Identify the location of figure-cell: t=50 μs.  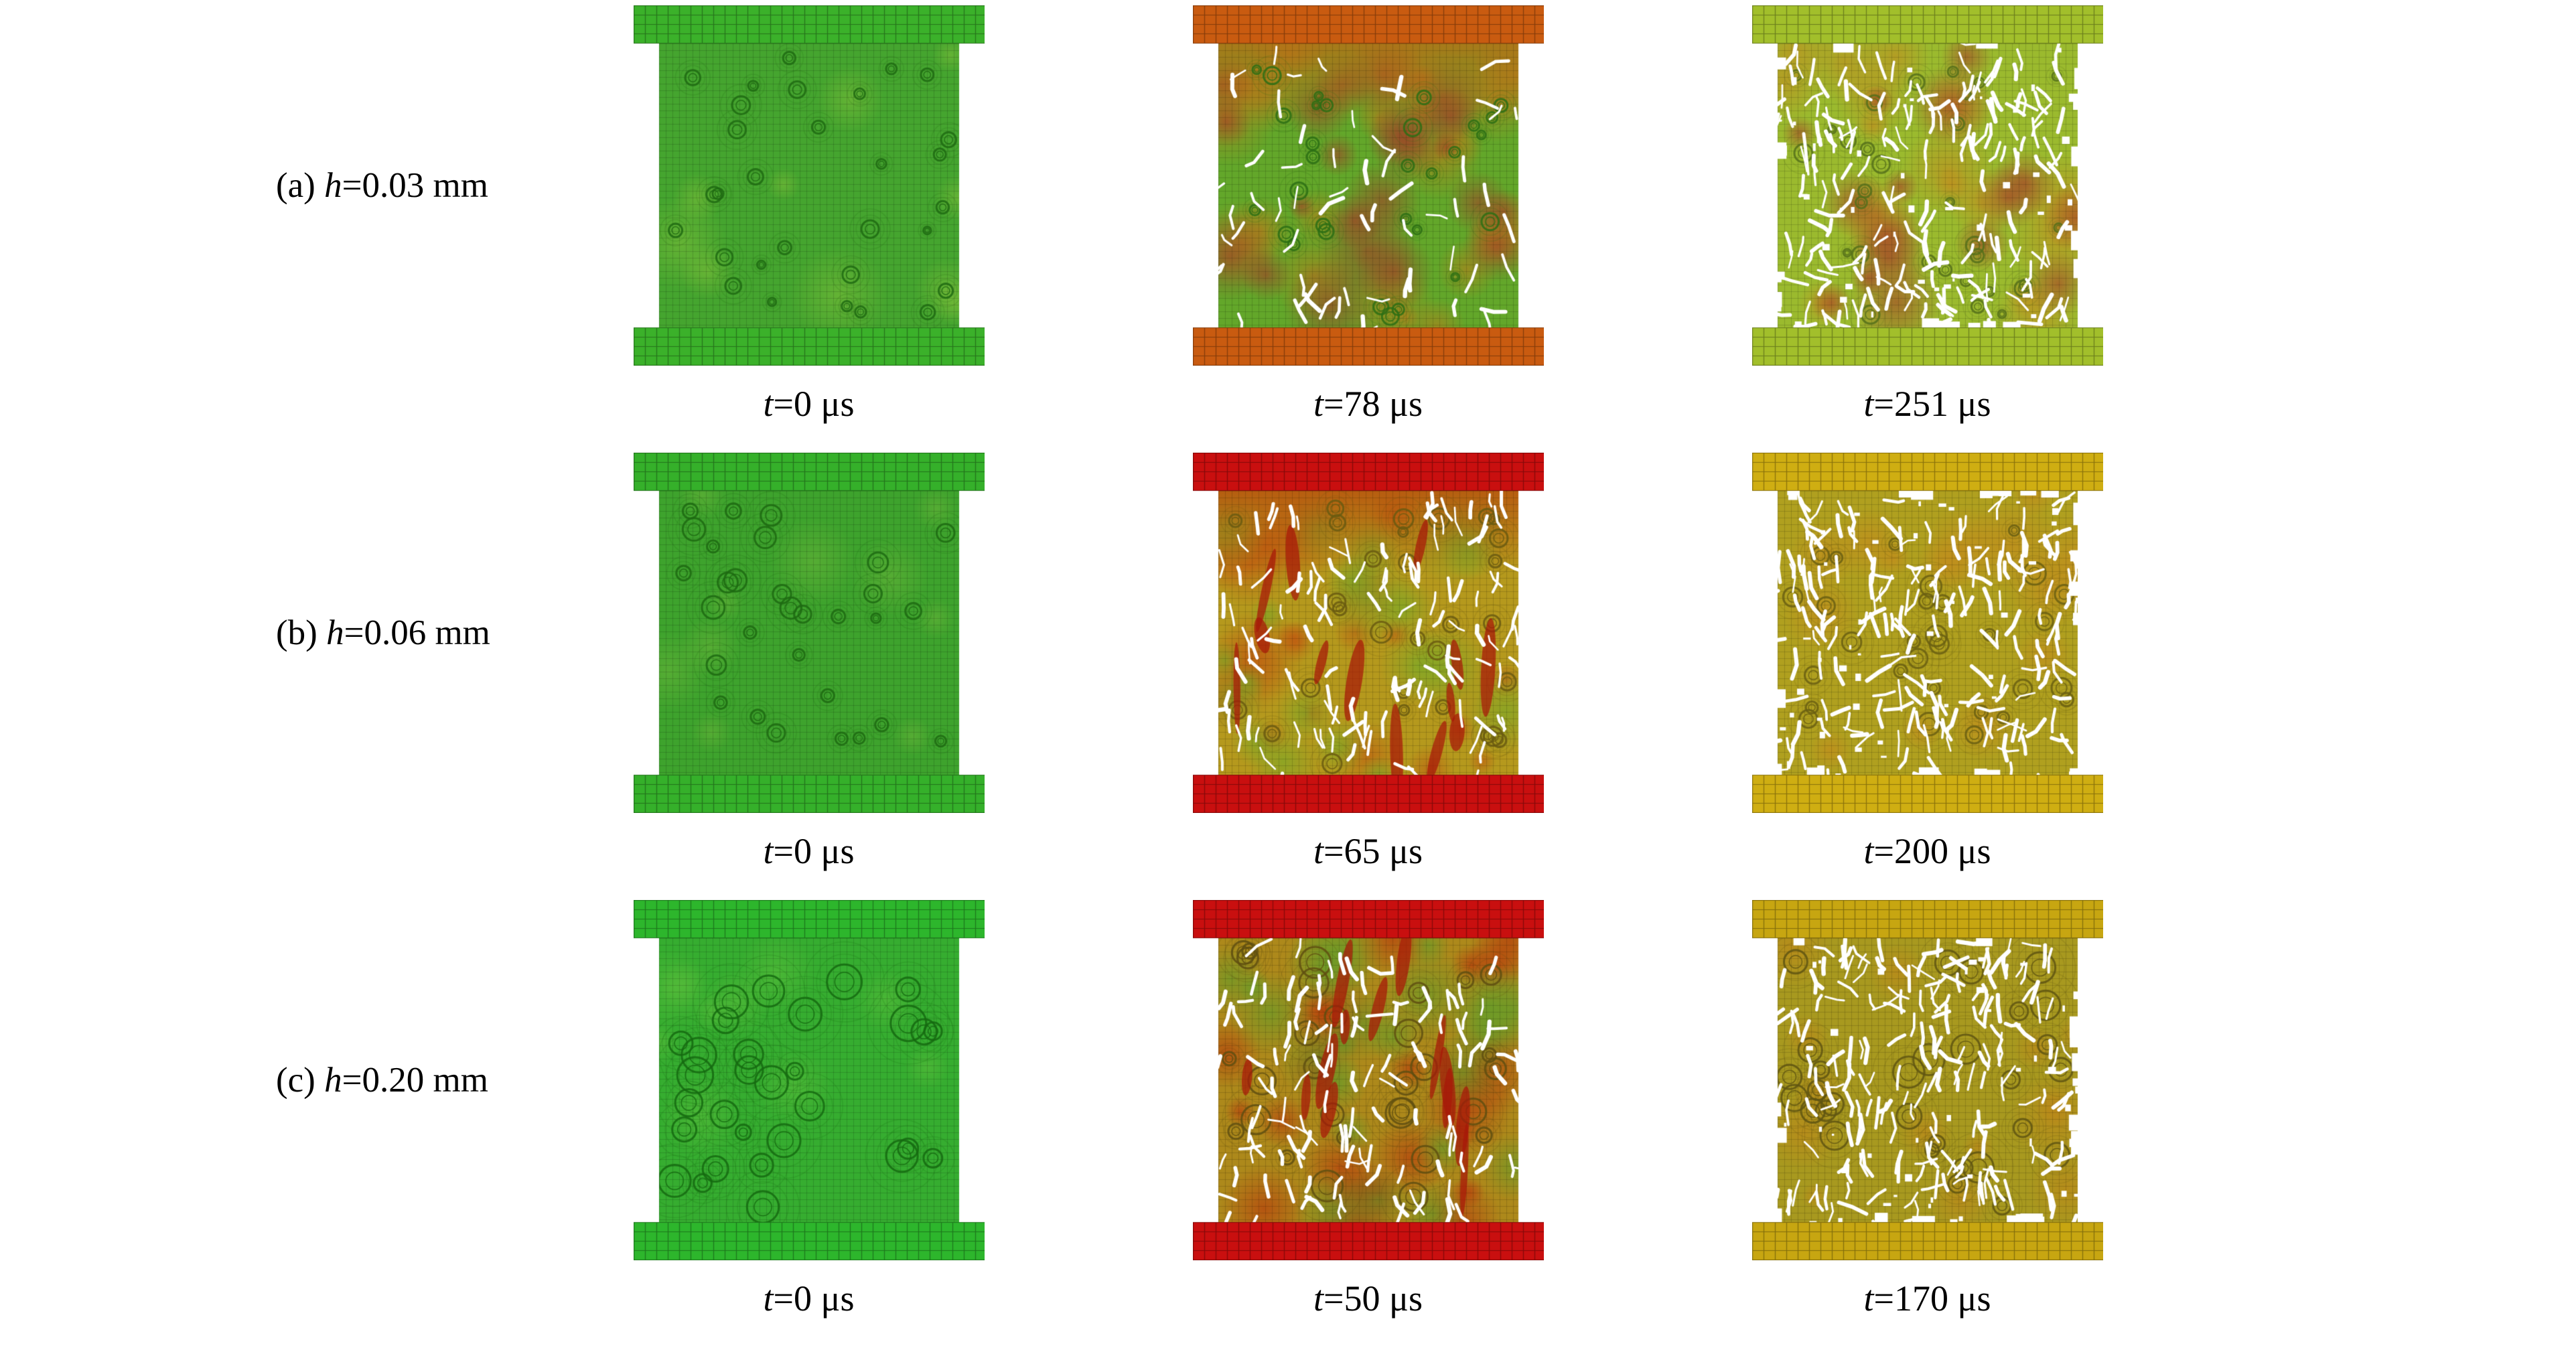
(1368, 1123).